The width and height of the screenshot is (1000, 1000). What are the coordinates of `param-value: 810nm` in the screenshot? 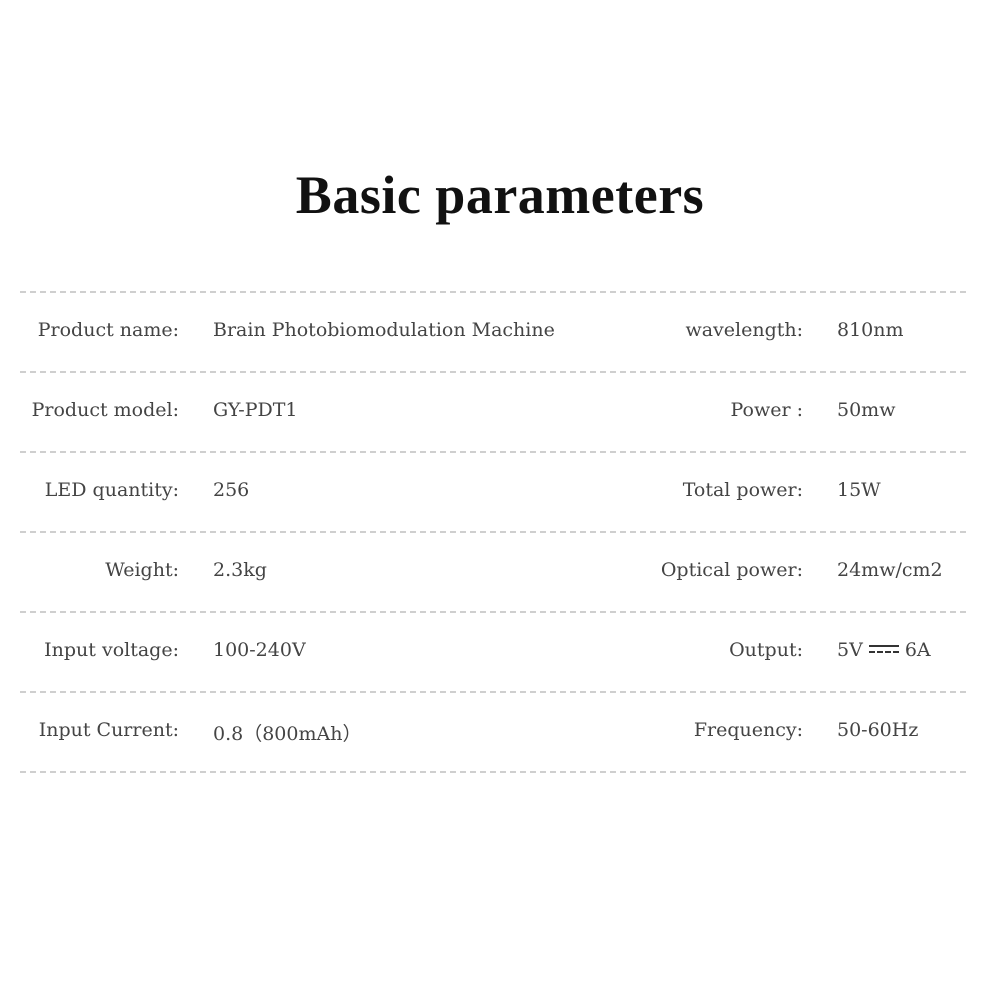 It's located at (870, 330).